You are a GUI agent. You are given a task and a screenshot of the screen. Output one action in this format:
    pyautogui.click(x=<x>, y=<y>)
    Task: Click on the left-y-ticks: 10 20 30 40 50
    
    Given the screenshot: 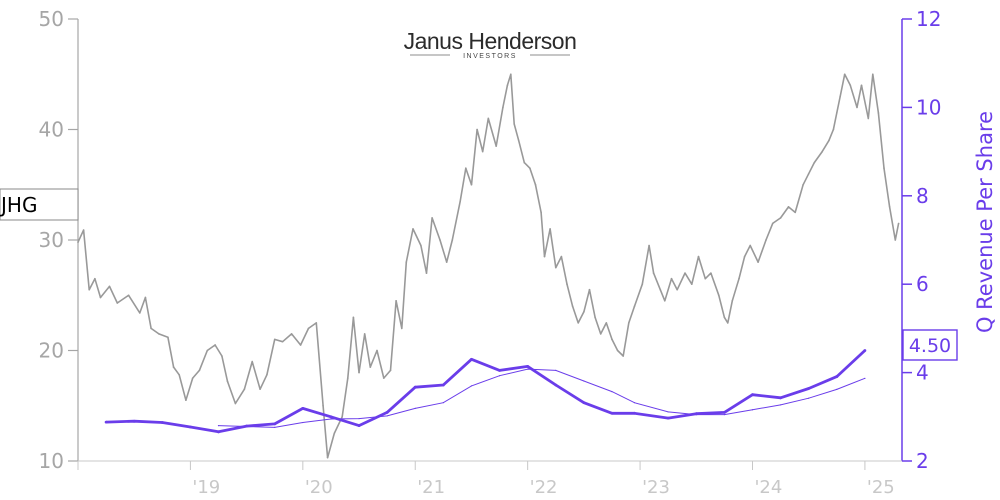 What is the action you would take?
    pyautogui.click(x=58, y=240)
    